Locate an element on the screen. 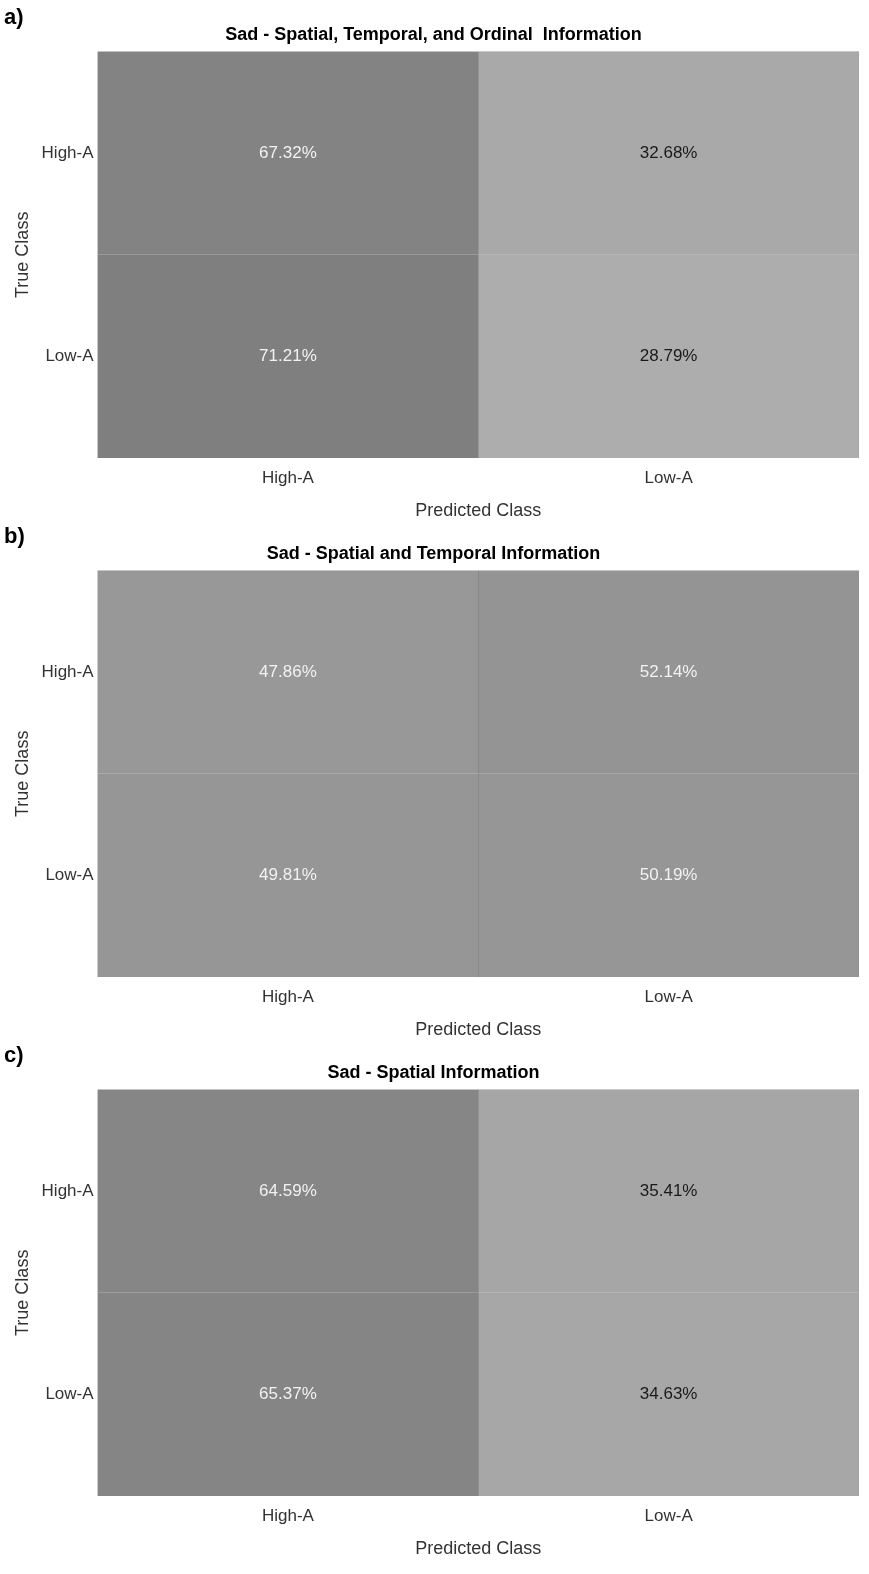  text: c) is located at coordinates (14, 1055).